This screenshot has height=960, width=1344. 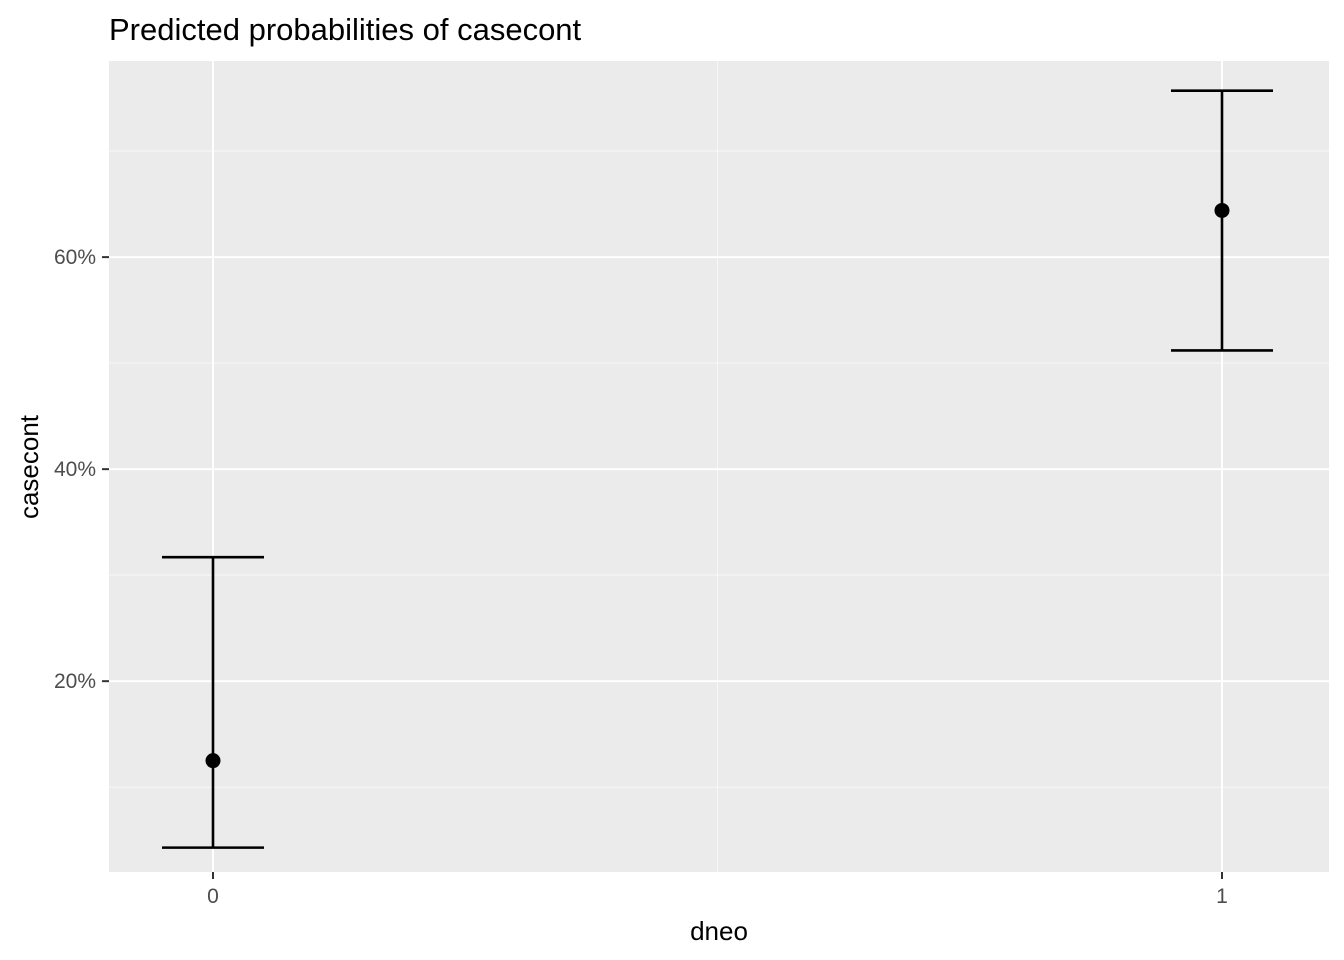 I want to click on x-tick-label: 0, so click(x=213, y=896).